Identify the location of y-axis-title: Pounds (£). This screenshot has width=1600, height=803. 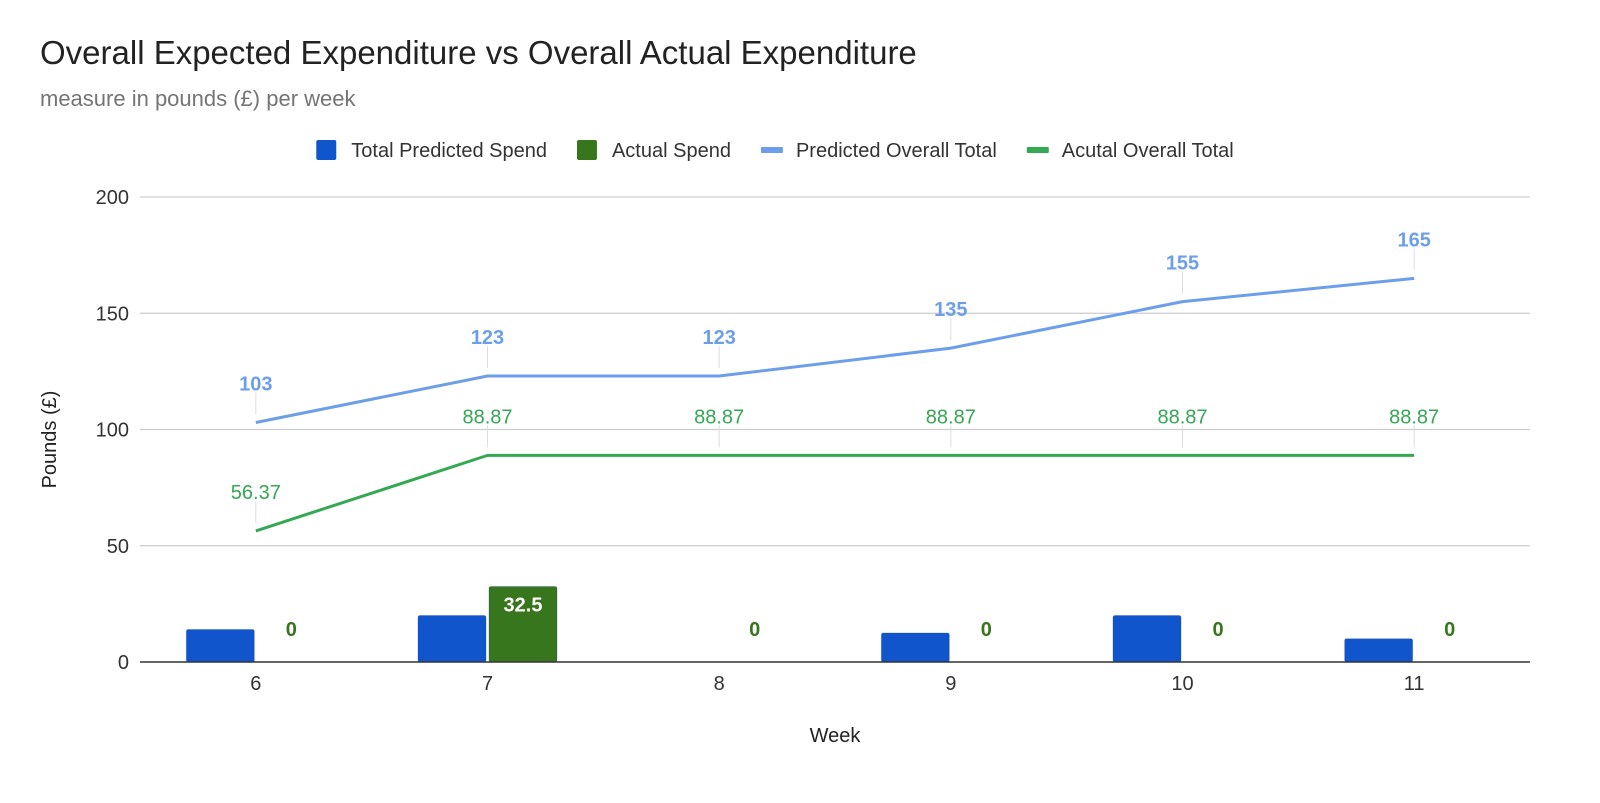
(50, 440).